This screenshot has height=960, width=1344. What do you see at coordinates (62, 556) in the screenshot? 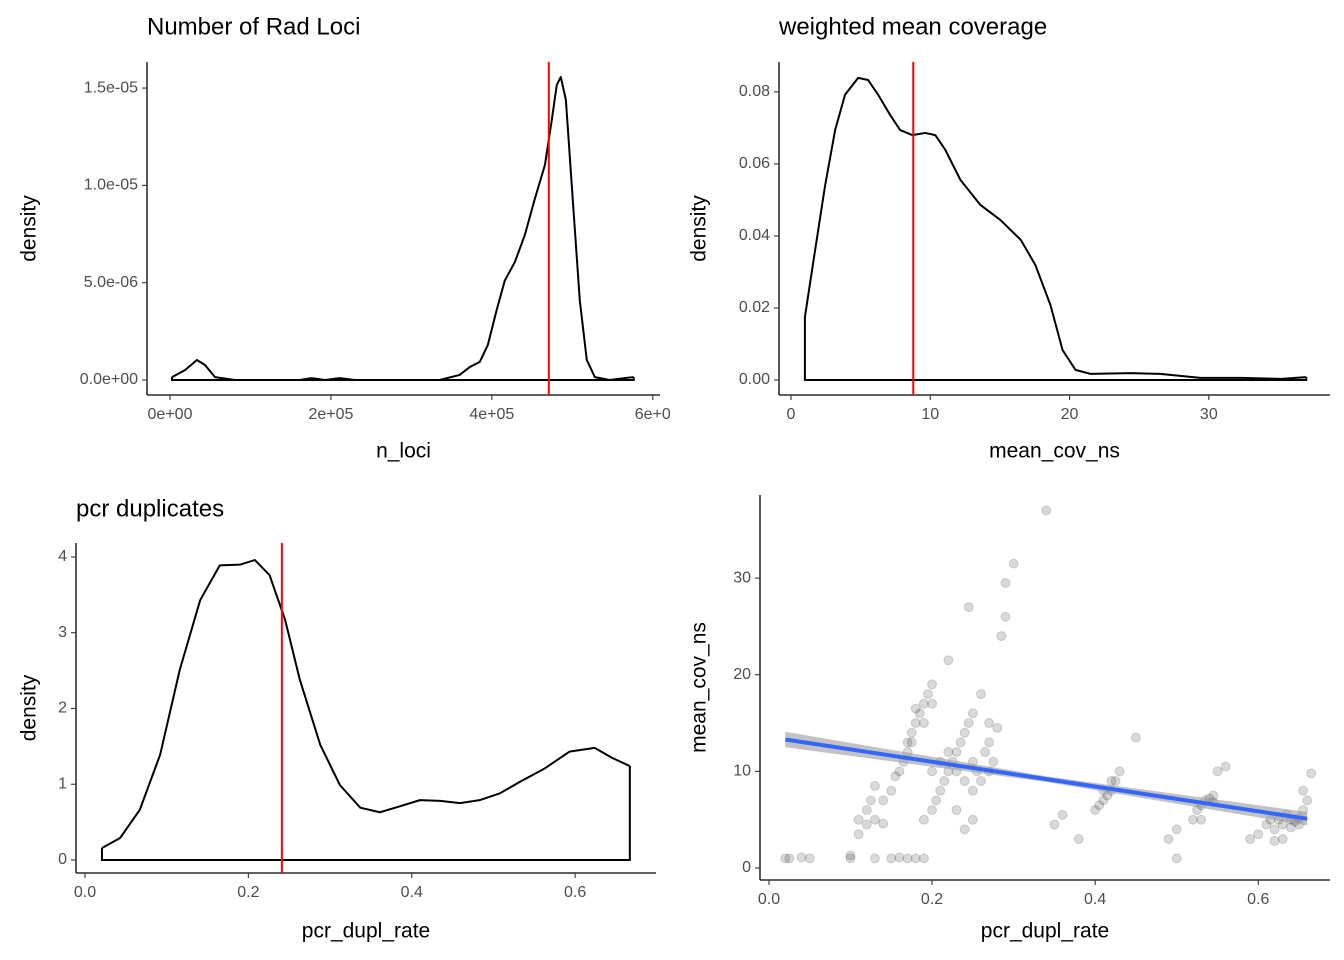
I see `y-tick-label: 4` at bounding box center [62, 556].